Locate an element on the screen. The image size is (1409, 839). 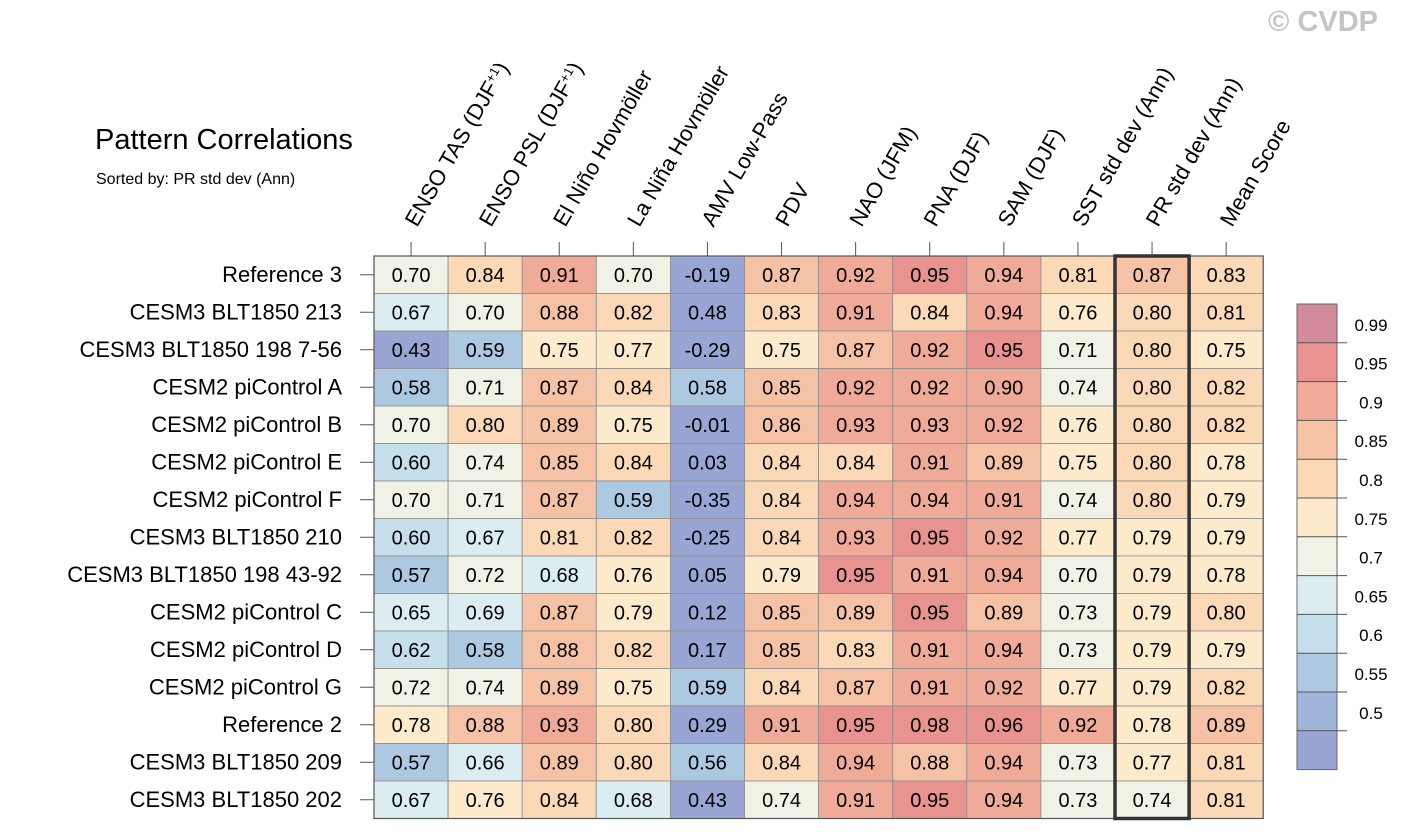
cell-value: 0.69 is located at coordinates (485, 613).